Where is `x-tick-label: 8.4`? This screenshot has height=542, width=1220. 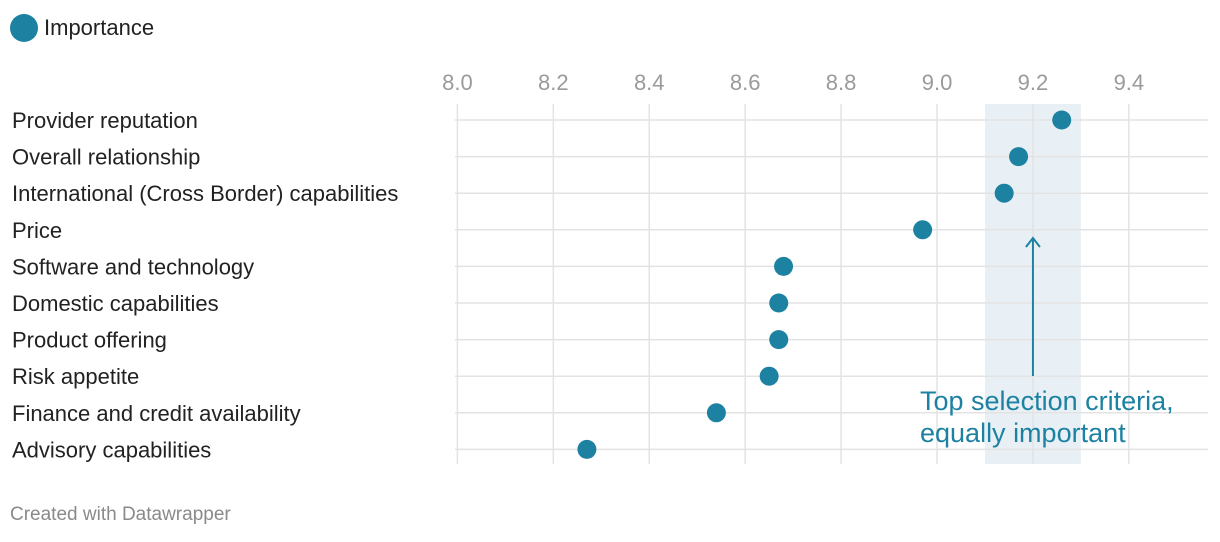
x-tick-label: 8.4 is located at coordinates (649, 82).